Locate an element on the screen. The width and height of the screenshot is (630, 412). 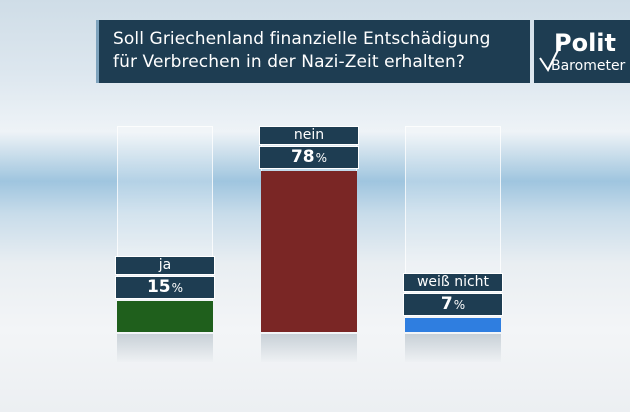
politbarometer-logo: Polit Barometer is located at coordinates (582, 51).